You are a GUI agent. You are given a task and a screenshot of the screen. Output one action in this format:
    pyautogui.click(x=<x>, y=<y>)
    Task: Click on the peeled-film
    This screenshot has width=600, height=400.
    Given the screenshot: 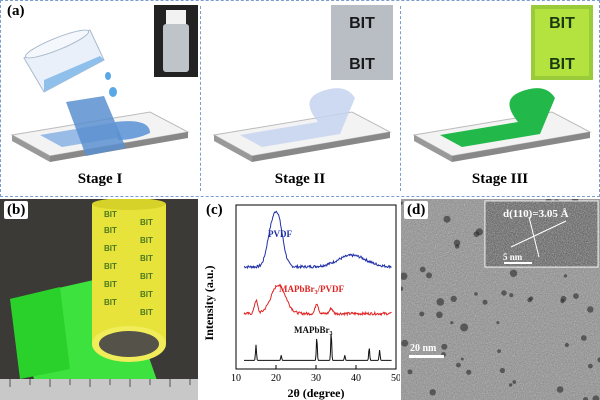 What is the action you would take?
    pyautogui.click(x=297, y=117)
    